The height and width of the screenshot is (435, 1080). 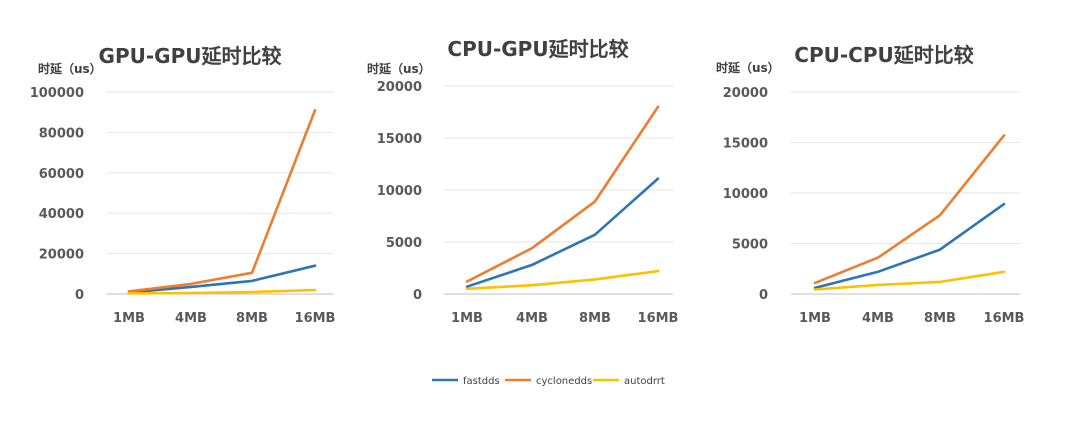 What do you see at coordinates (644, 381) in the screenshot?
I see `legend-label: autodrrt` at bounding box center [644, 381].